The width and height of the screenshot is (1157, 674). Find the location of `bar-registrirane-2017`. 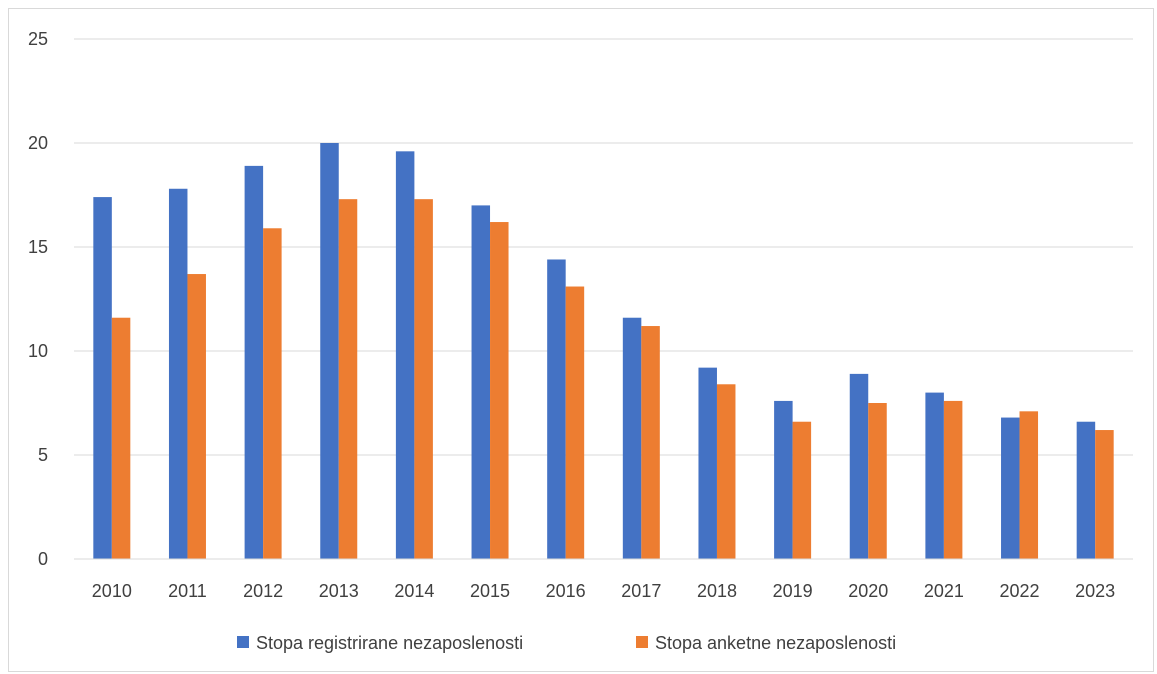

bar-registrirane-2017 is located at coordinates (632, 438).